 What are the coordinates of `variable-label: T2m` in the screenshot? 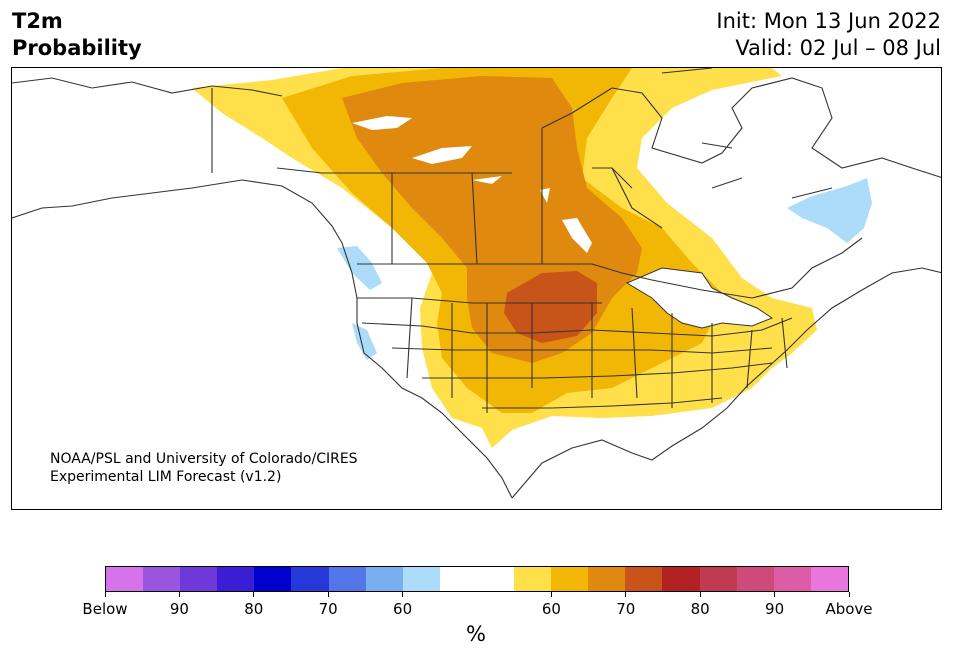 It's located at (37, 21).